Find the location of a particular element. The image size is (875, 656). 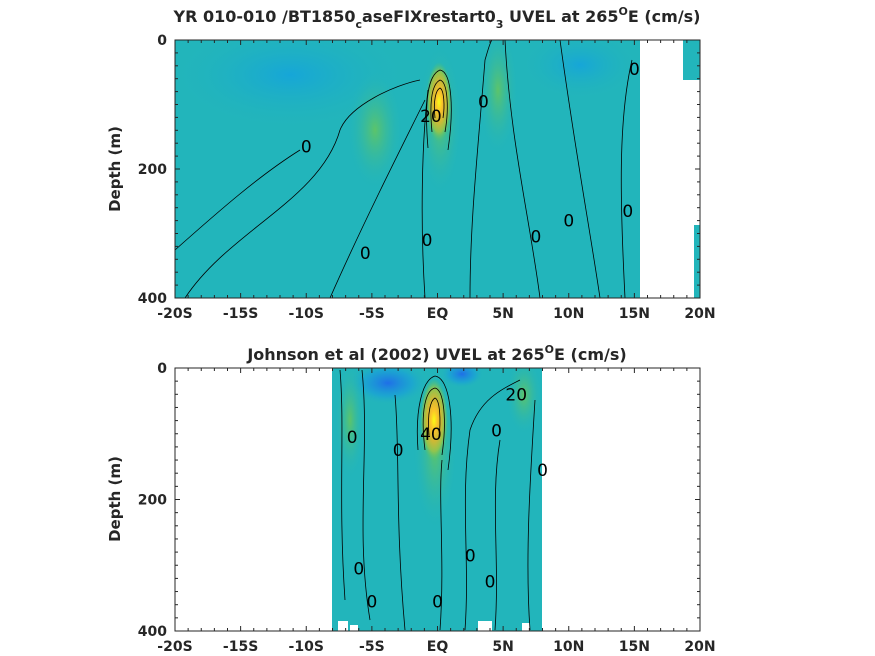

panel-1-east-strip-lower is located at coordinates (697, 261).